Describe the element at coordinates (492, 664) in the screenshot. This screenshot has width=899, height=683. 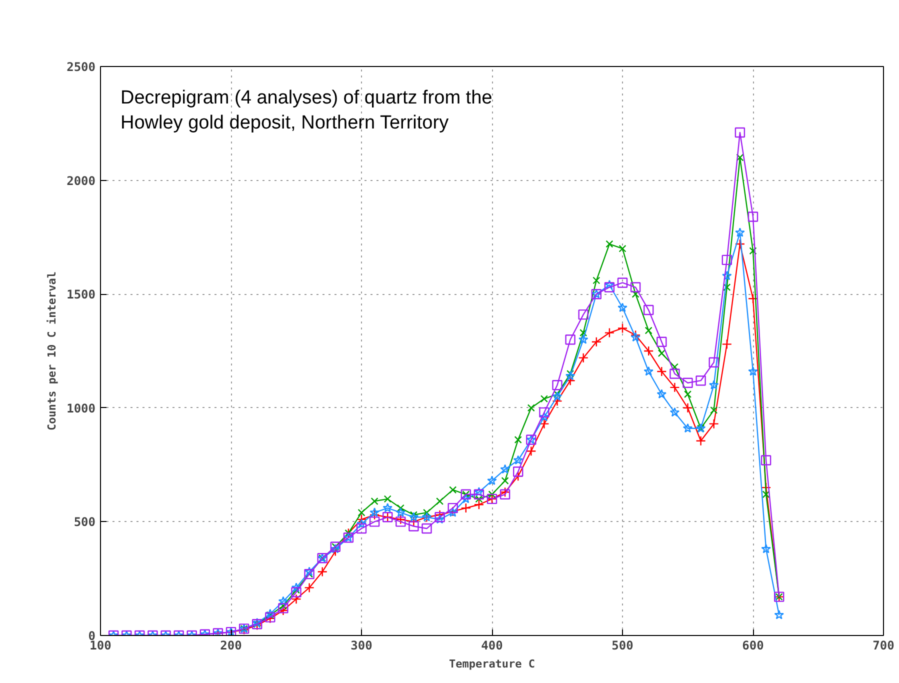
I see `x-axis-title: Temperature C` at that location.